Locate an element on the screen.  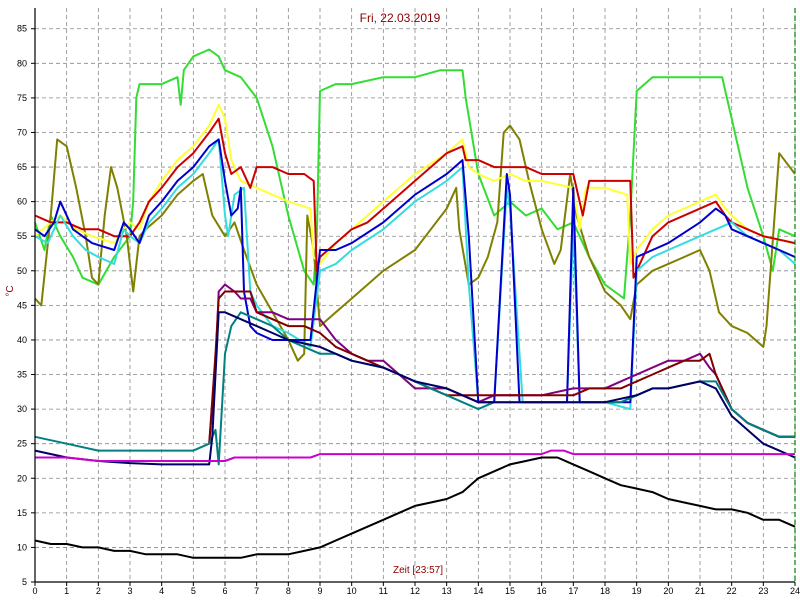
x-tick-label: 22 is located at coordinates (732, 591).